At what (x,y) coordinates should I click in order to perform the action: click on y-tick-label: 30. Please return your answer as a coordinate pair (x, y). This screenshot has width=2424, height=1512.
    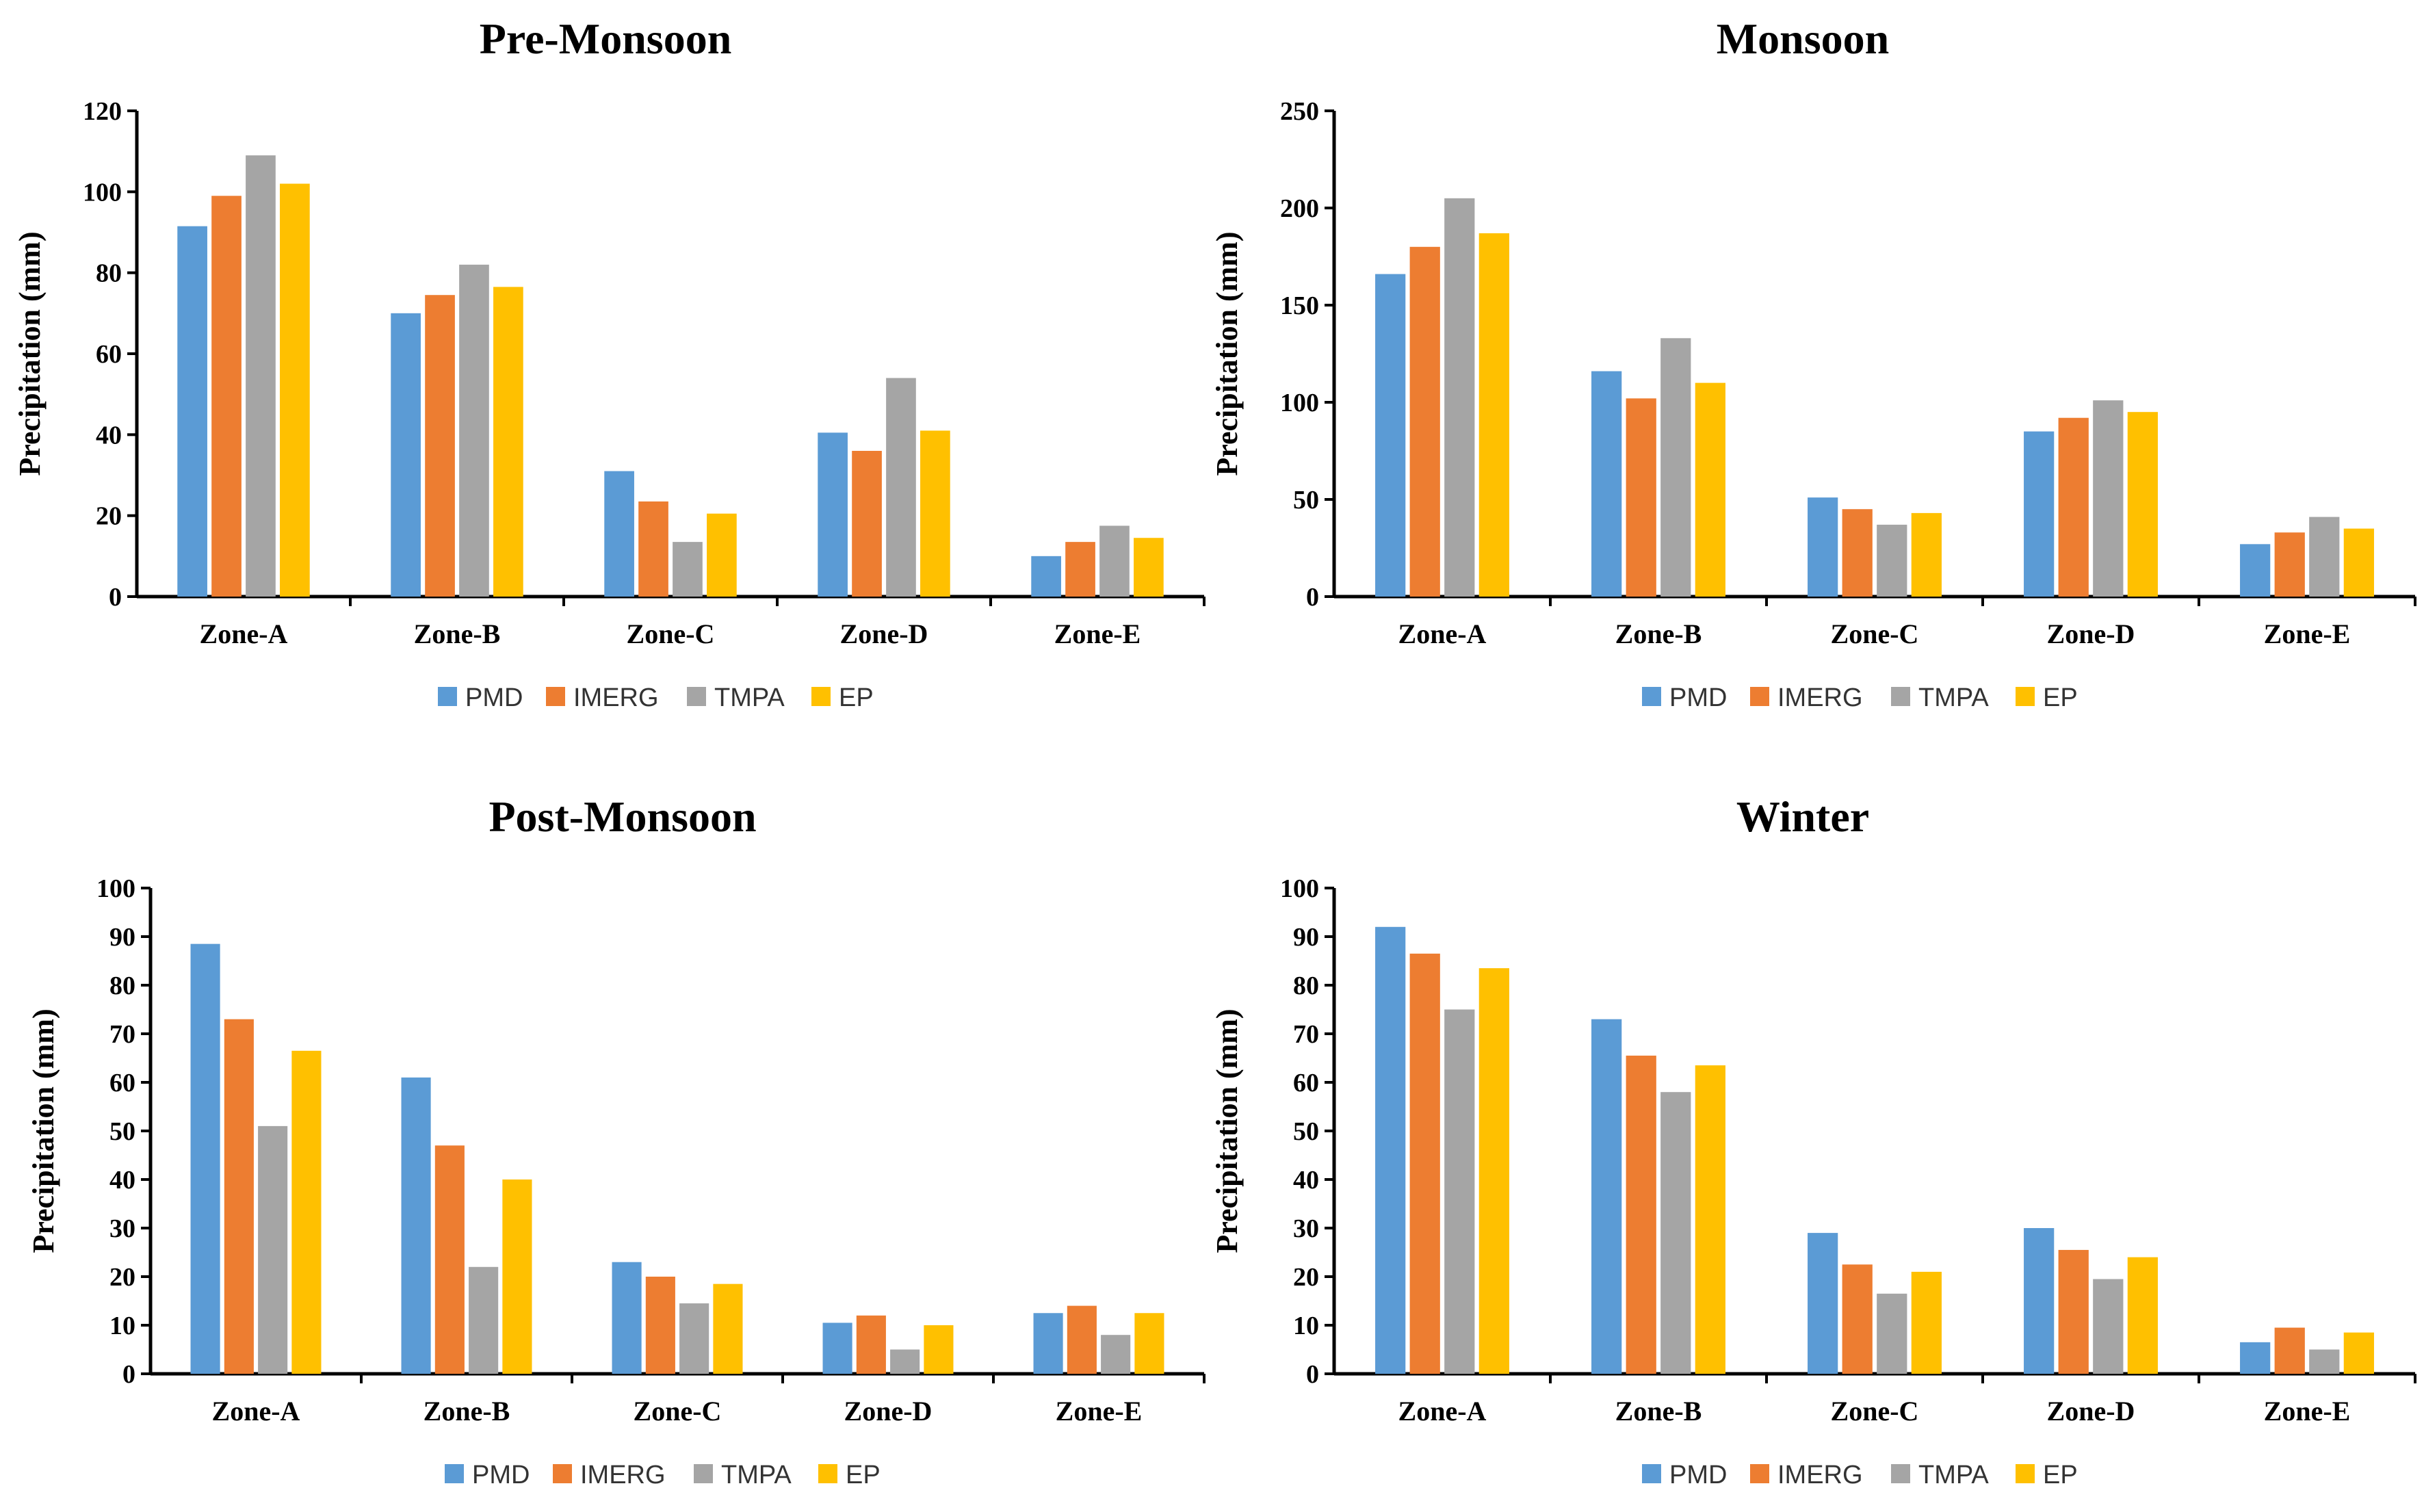
    Looking at the image, I should click on (122, 1228).